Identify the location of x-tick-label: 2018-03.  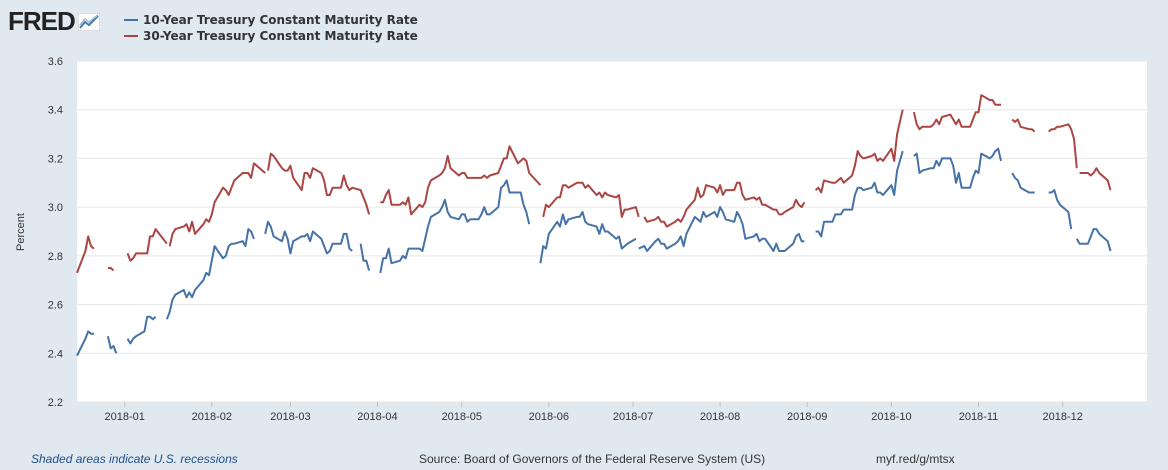
(290, 417).